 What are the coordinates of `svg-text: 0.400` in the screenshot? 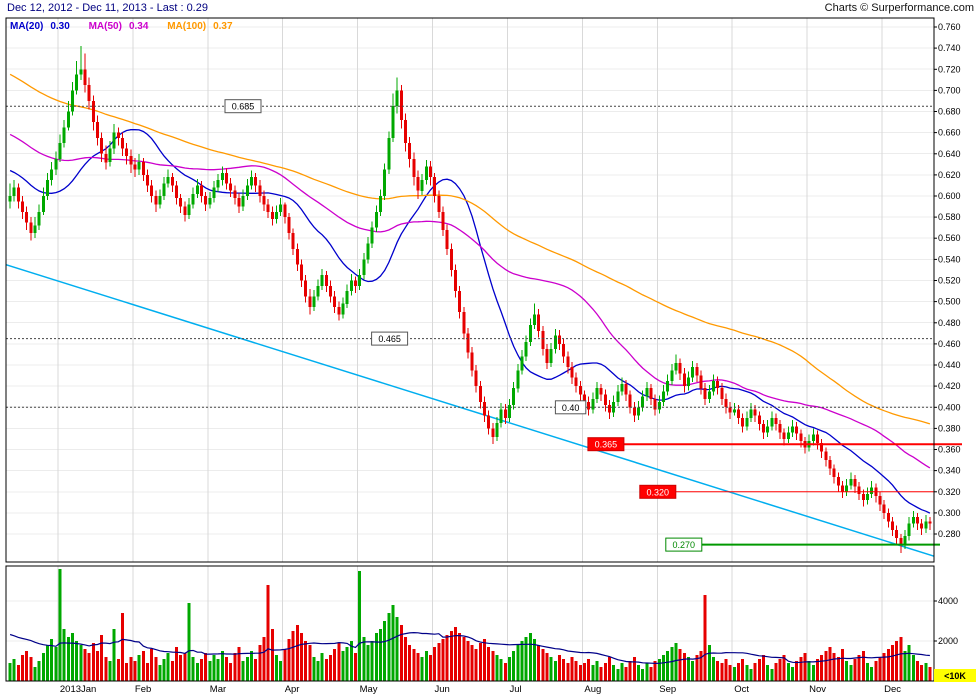 It's located at (949, 407).